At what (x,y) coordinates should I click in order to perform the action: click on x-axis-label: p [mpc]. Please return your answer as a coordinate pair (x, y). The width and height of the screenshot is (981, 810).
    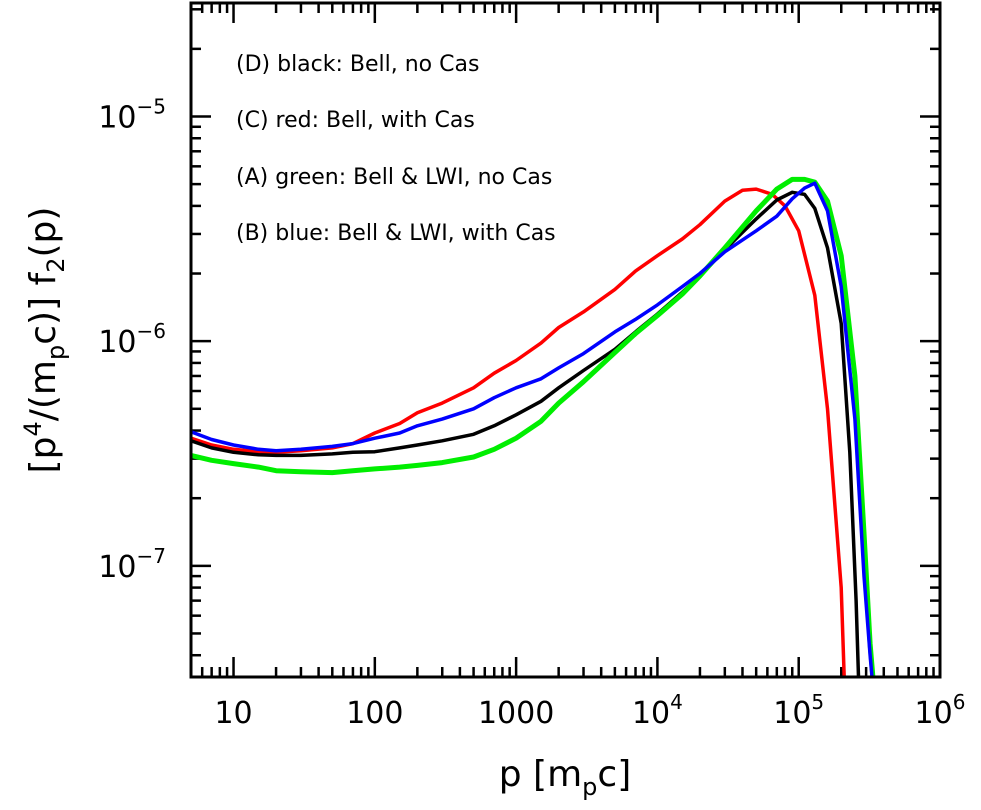
    Looking at the image, I should click on (565, 777).